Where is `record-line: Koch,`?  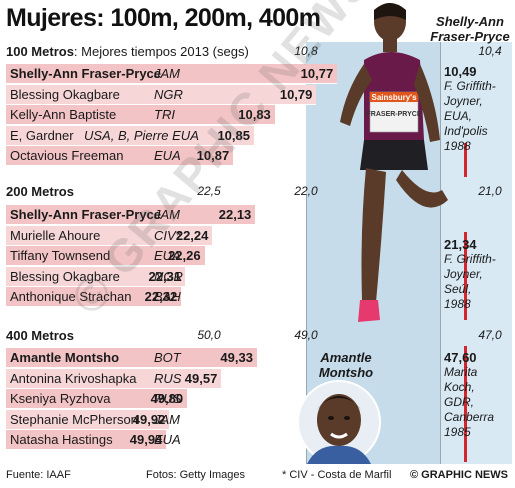
record-line: Koch, is located at coordinates (459, 387).